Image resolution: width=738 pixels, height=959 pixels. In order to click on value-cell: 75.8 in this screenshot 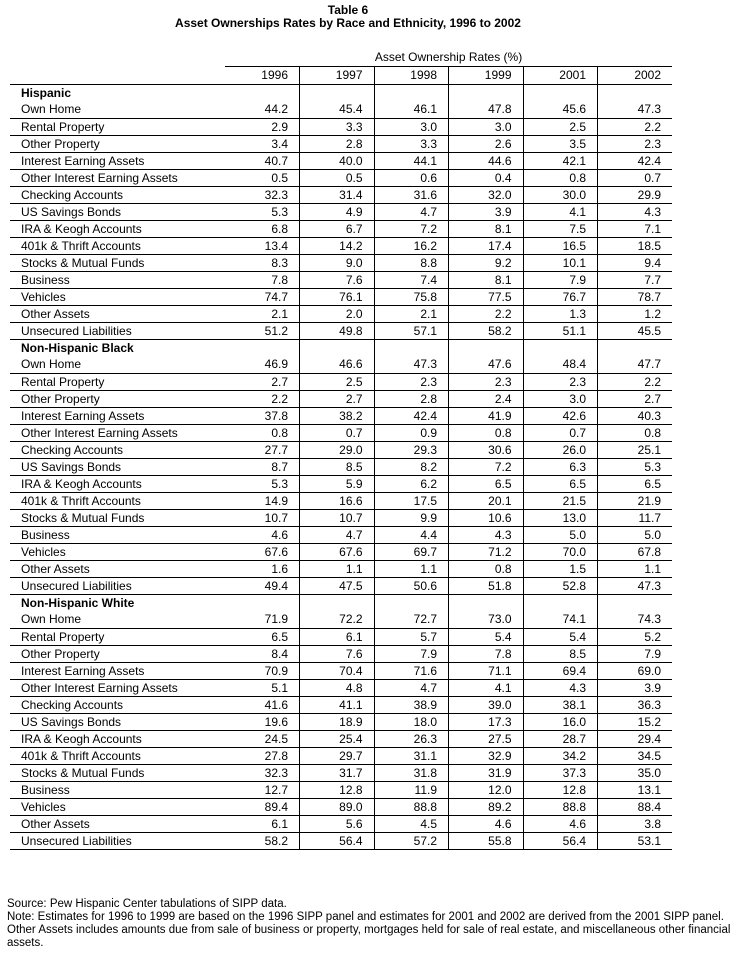, I will do `click(411, 297)`.